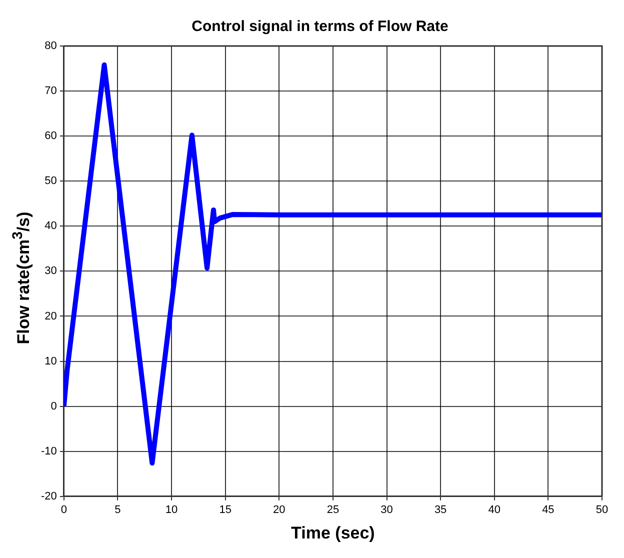 The height and width of the screenshot is (558, 624). What do you see at coordinates (50, 91) in the screenshot?
I see `y-tick-label: 70` at bounding box center [50, 91].